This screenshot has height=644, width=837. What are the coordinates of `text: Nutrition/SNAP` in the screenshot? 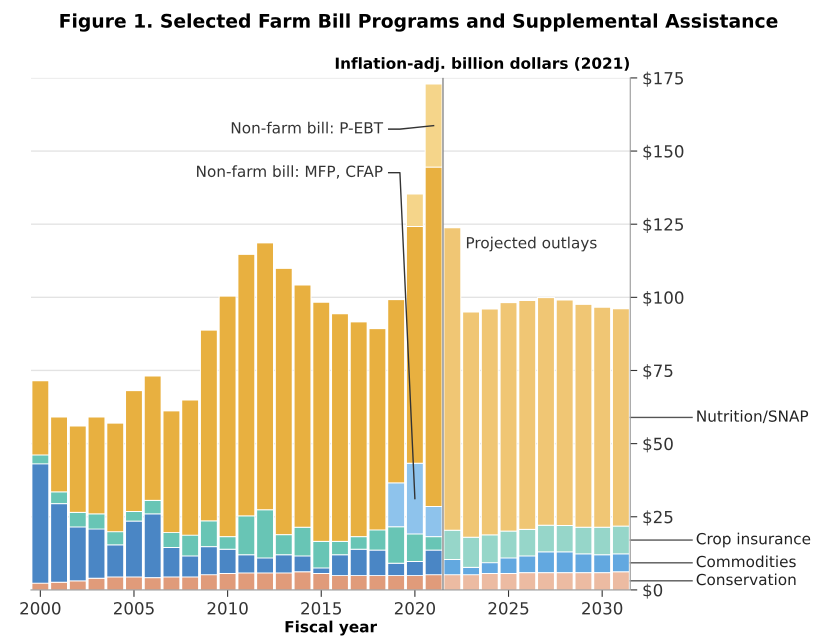 It's located at (752, 417).